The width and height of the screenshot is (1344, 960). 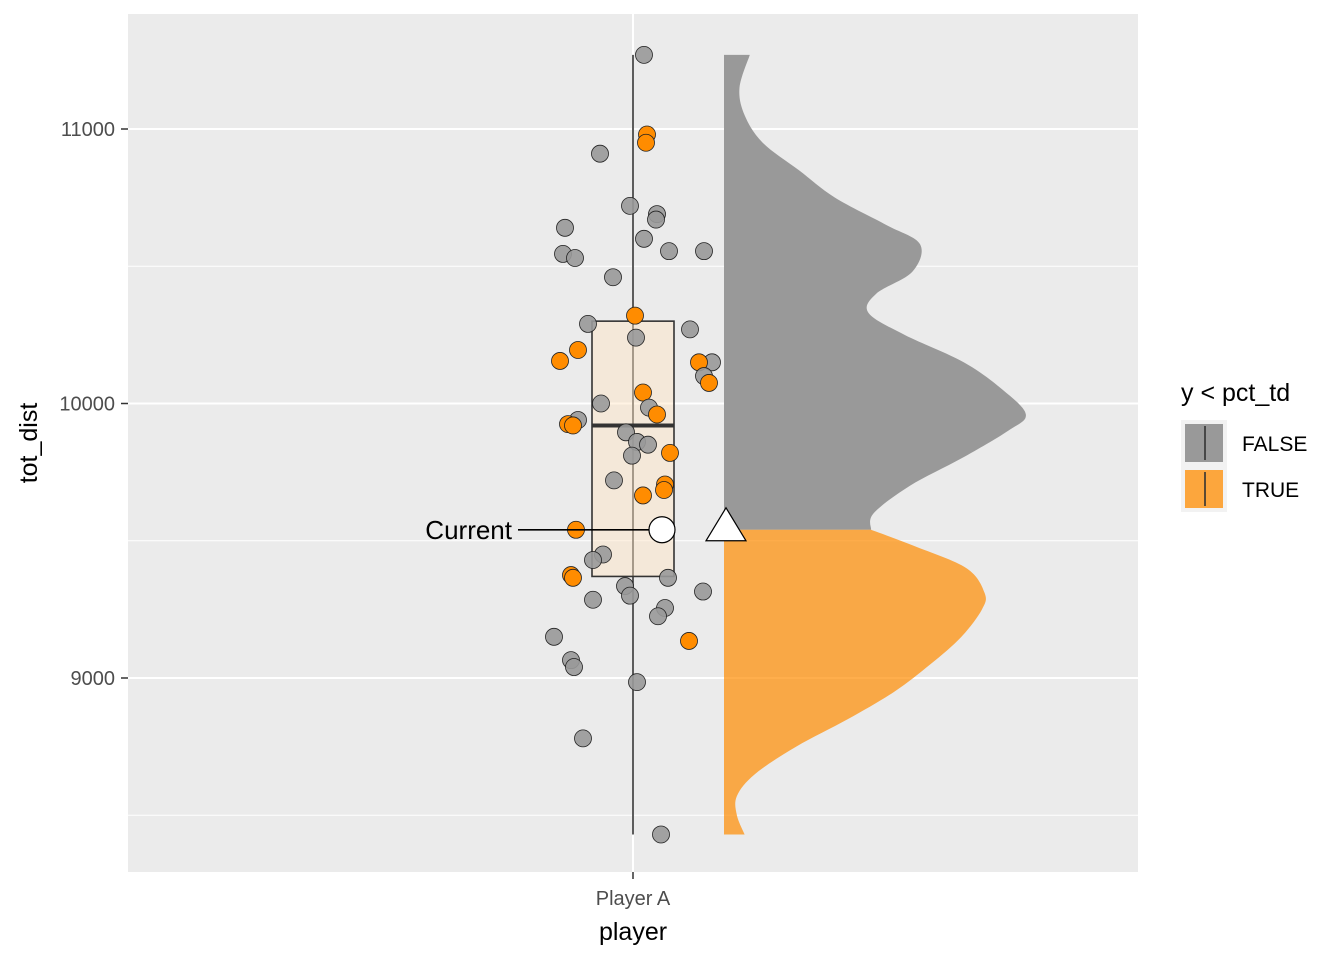 I want to click on y-axis: 9000 10000 11000, so click(x=93, y=404).